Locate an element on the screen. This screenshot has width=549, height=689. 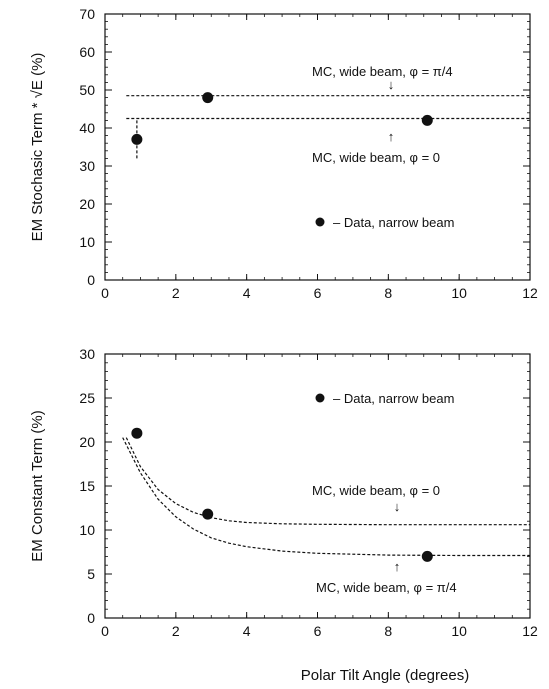
top-annotation-zero: ↑ MC, wide beam, φ = 0 is located at coordinates (376, 147).